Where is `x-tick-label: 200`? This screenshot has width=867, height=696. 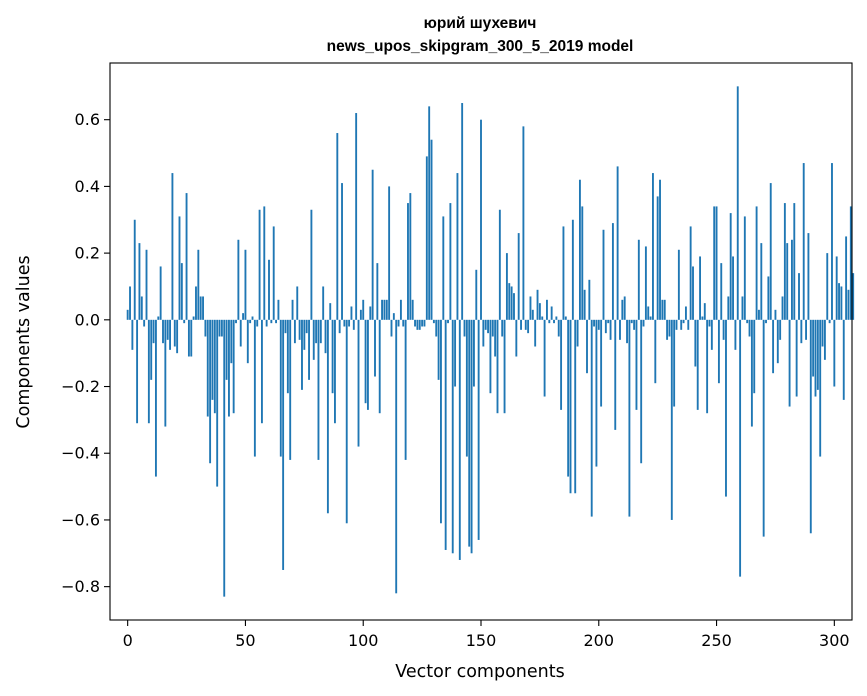 x-tick-label: 200 is located at coordinates (599, 640).